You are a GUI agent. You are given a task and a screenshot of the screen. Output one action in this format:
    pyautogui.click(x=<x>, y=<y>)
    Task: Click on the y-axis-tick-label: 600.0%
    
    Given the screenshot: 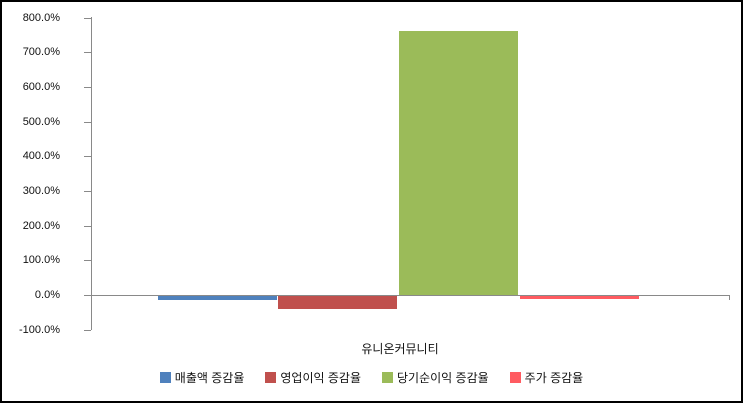 What is the action you would take?
    pyautogui.click(x=41, y=86)
    